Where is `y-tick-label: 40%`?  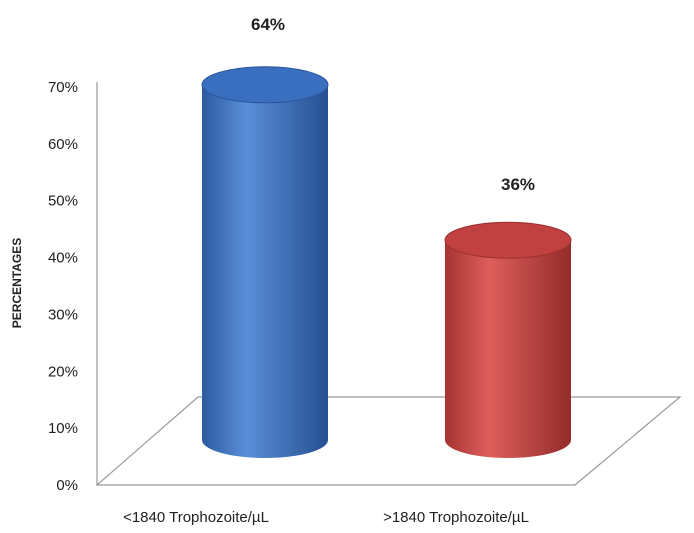
y-tick-label: 40% is located at coordinates (63, 258).